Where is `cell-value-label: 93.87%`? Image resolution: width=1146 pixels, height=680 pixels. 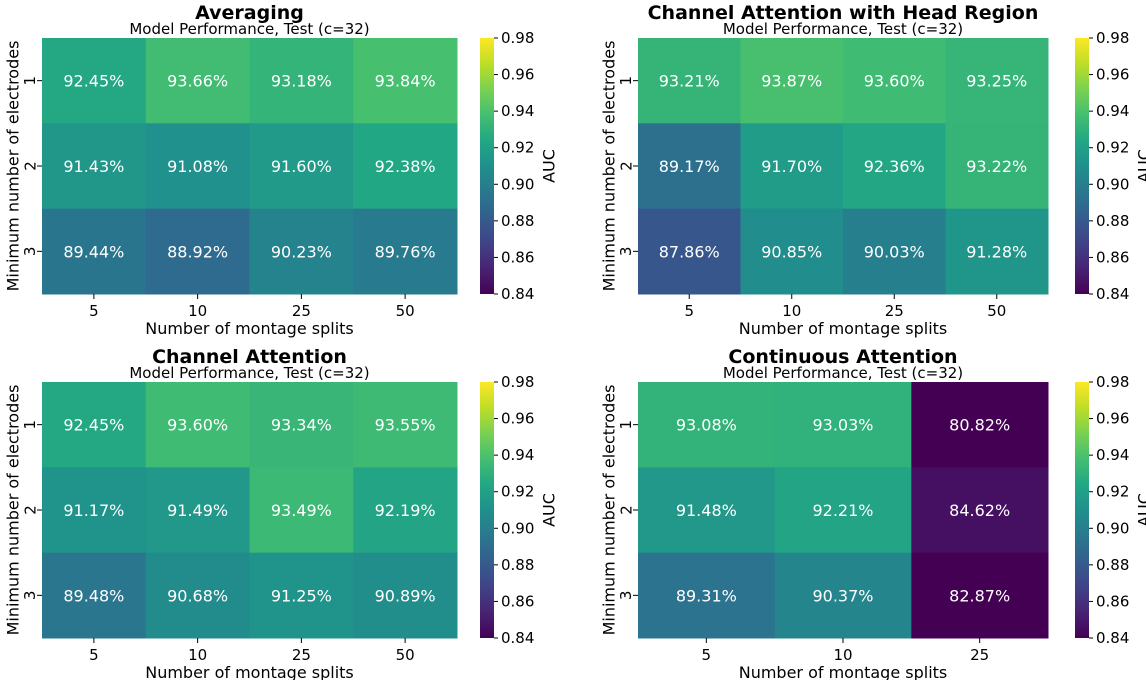 cell-value-label: 93.87% is located at coordinates (791, 81).